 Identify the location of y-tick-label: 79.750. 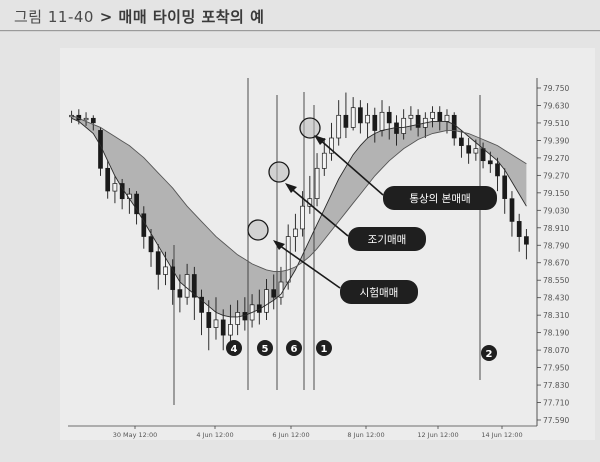
(556, 88).